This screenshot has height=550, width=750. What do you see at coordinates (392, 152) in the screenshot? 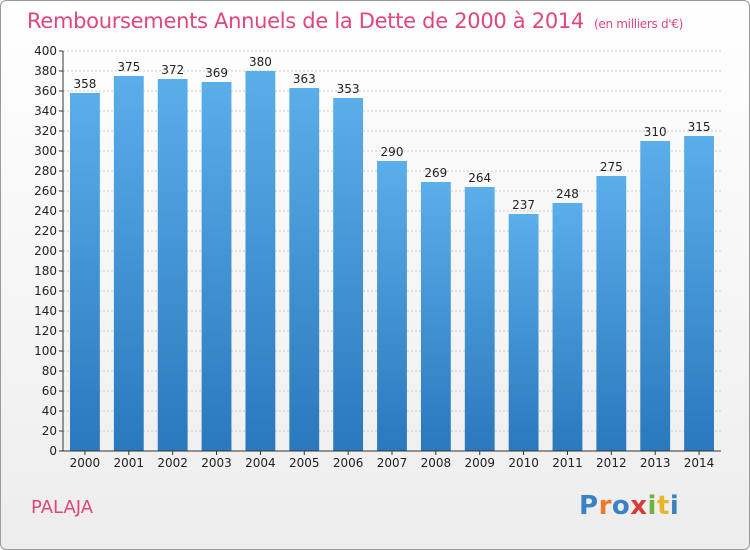
I see `value-label: 290` at bounding box center [392, 152].